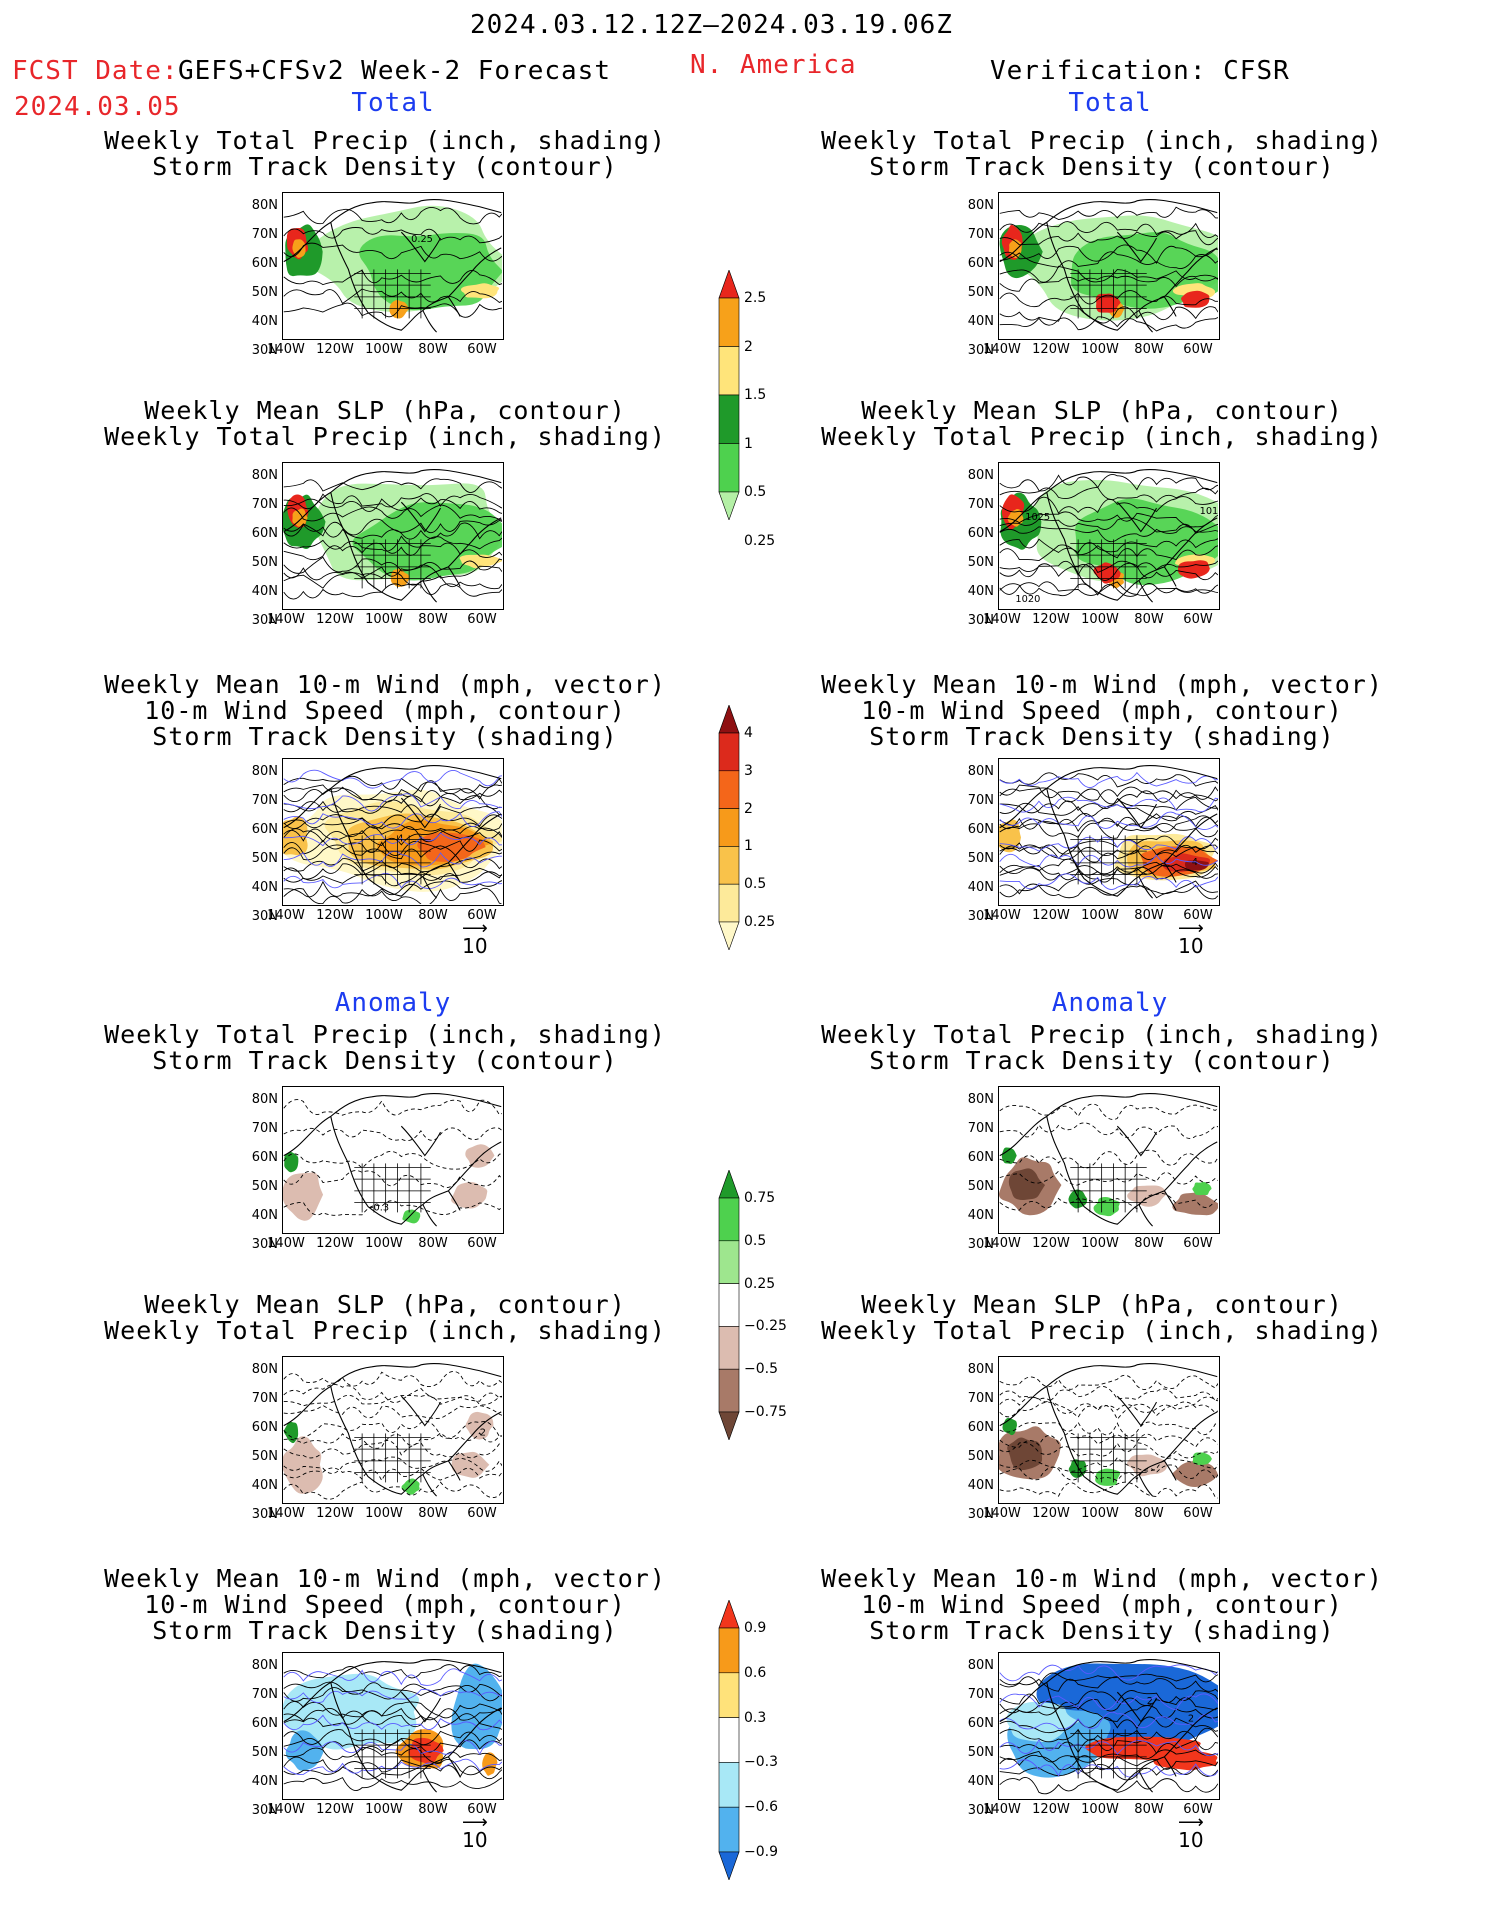 The width and height of the screenshot is (1487, 1925). Describe the element at coordinates (1102, 736) in the screenshot. I see `panel-title-line: Storm Track Density (shading)` at that location.